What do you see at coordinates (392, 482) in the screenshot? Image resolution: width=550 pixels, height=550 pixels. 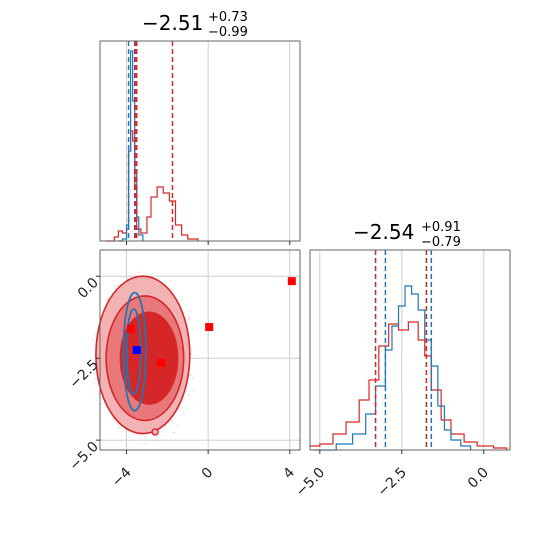 I see `hist2-x-tick-label: −2.5` at bounding box center [392, 482].